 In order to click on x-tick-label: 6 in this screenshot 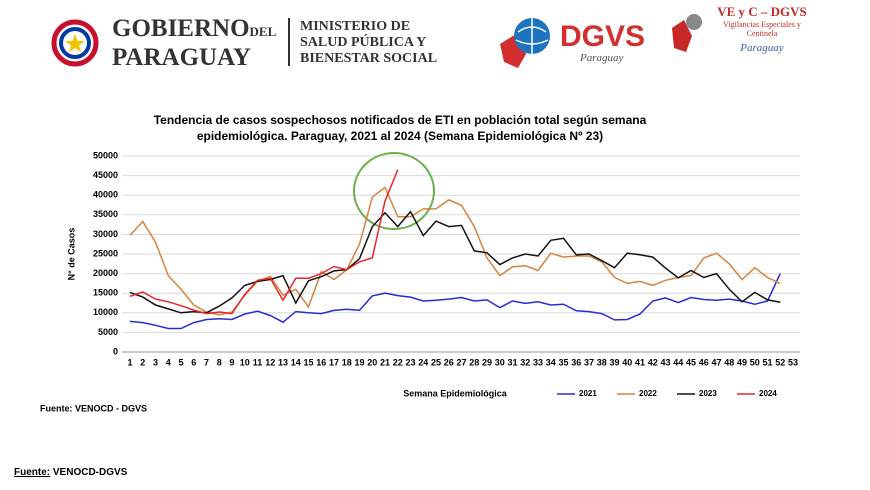, I will do `click(193, 362)`.